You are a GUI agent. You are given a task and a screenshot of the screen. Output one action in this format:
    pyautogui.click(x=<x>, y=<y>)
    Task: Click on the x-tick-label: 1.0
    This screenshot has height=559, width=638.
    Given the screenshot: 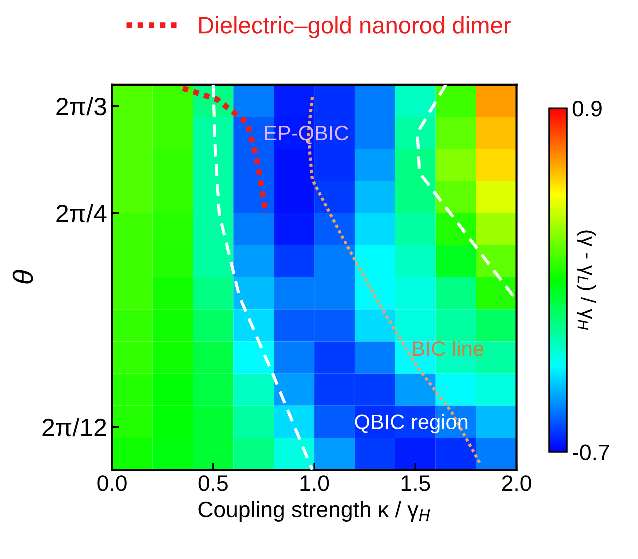 What is the action you would take?
    pyautogui.click(x=315, y=484)
    